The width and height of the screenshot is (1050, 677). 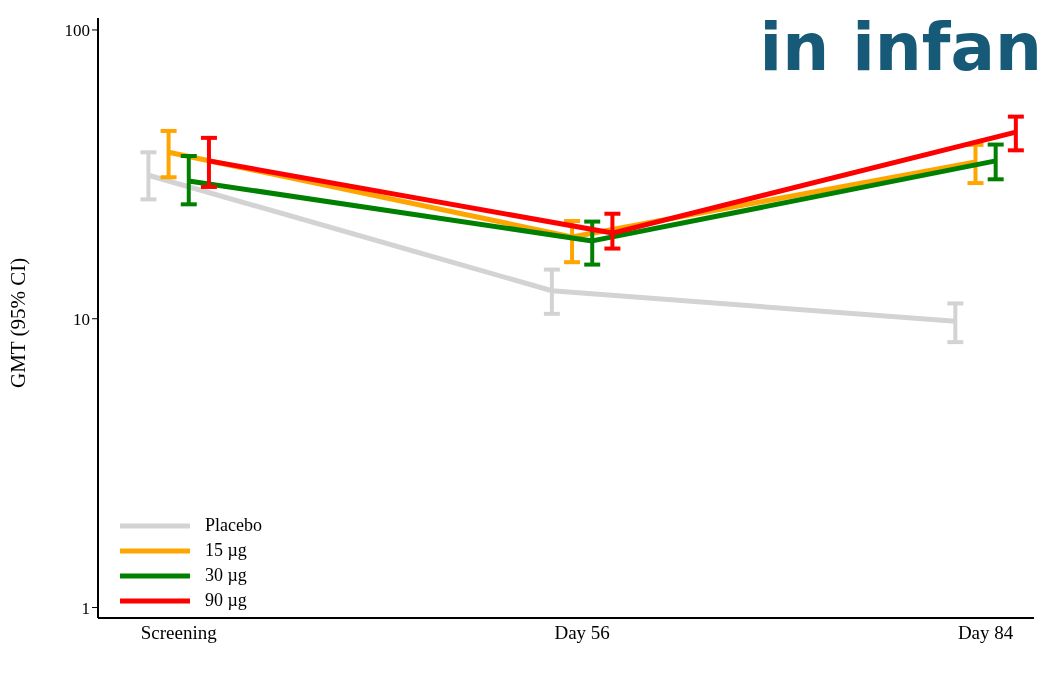 I want to click on legend-label: 90 µg, so click(x=226, y=600).